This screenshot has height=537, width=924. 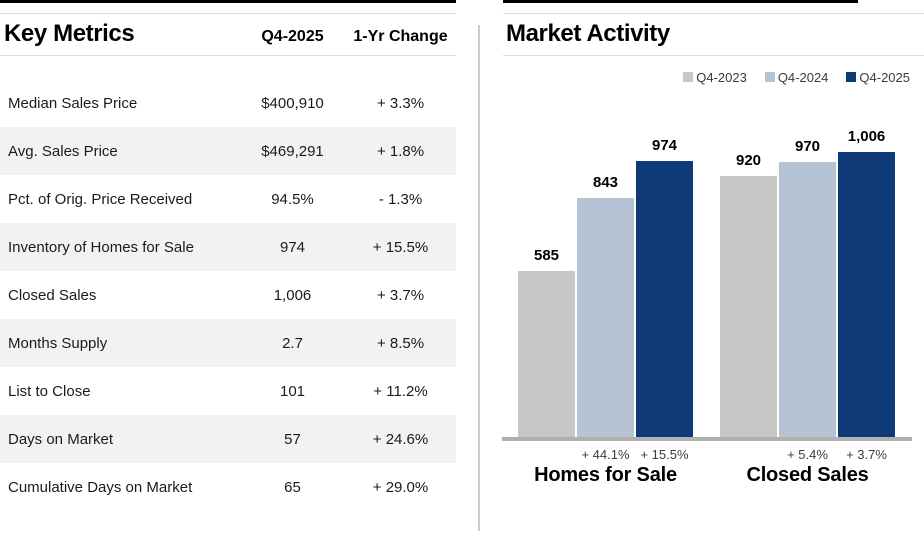 I want to click on metric-change: + 15.5%, so click(x=400, y=247).